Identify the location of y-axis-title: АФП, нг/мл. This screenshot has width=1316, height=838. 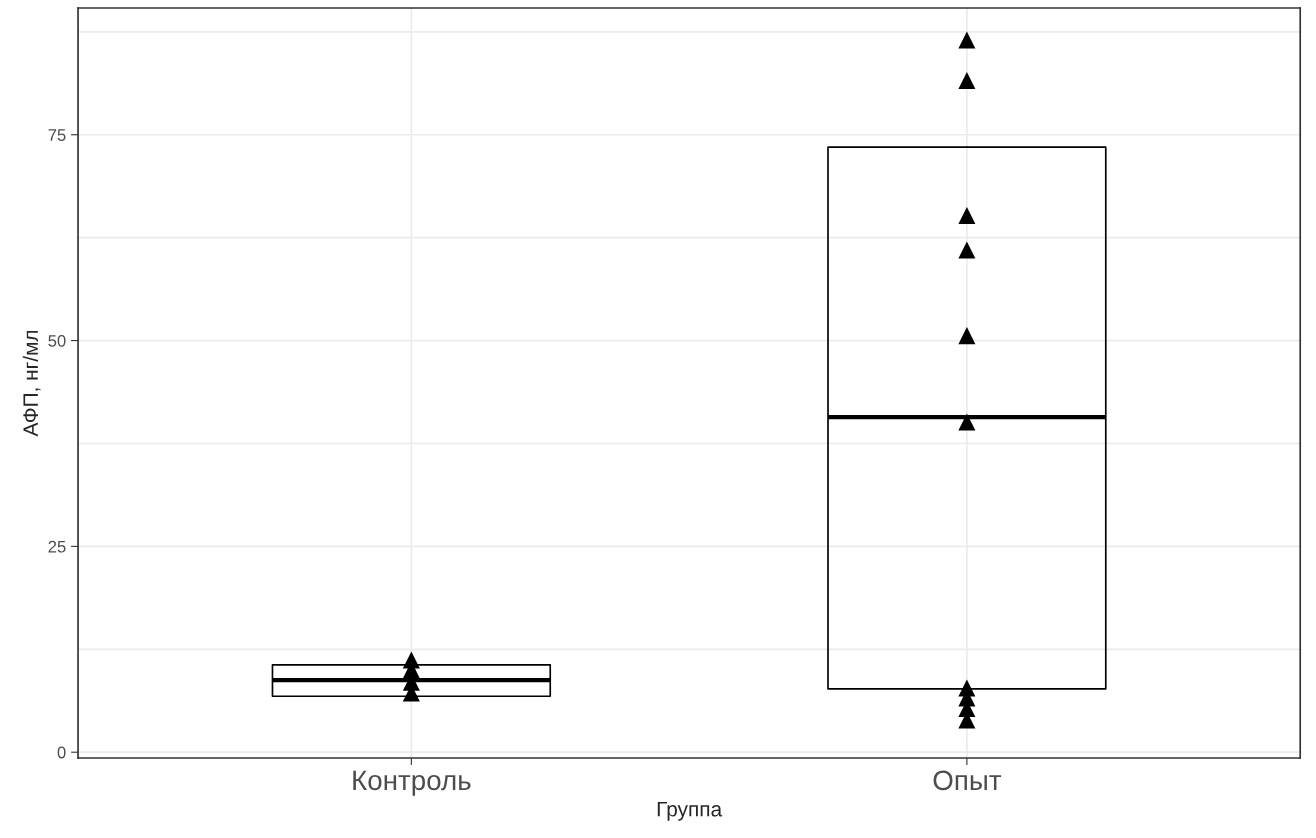
(31, 383).